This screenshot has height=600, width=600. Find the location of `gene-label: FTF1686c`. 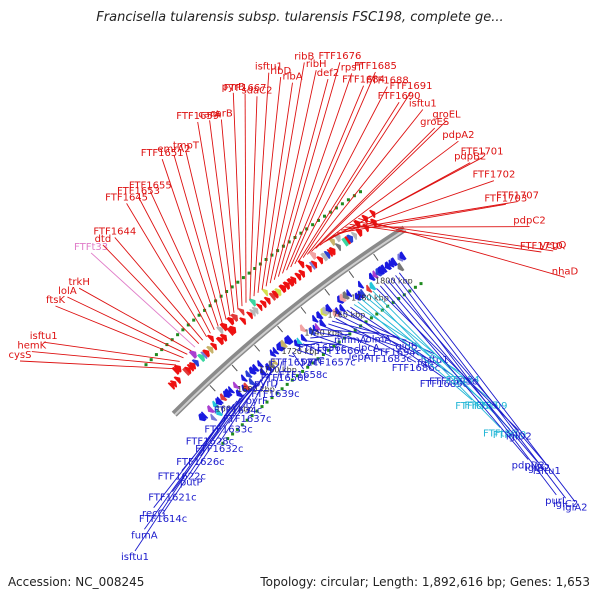

gene-label: FTF1686c is located at coordinates (416, 368).